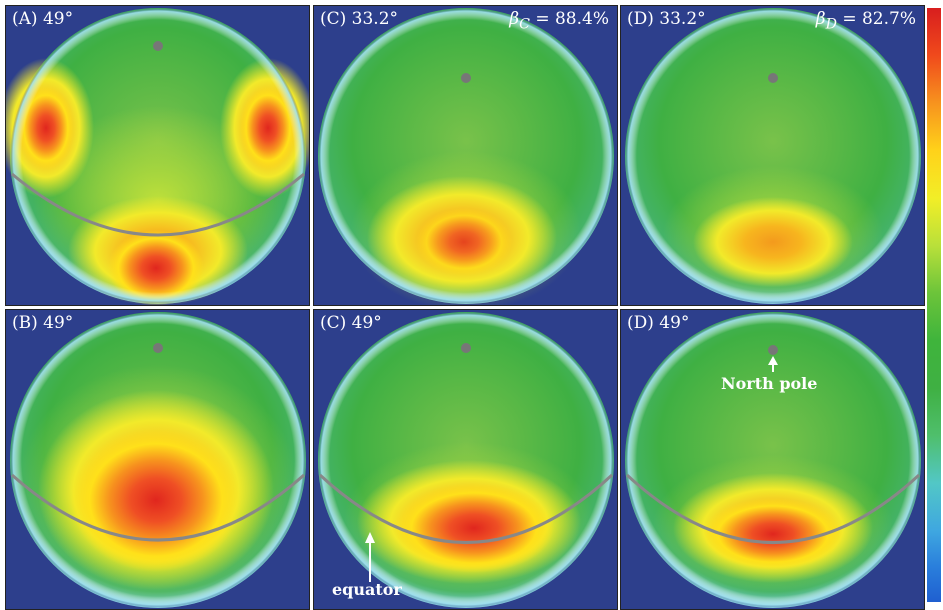 The image size is (943, 610). Describe the element at coordinates (367, 589) in the screenshot. I see `equator-annotation: equator` at that location.